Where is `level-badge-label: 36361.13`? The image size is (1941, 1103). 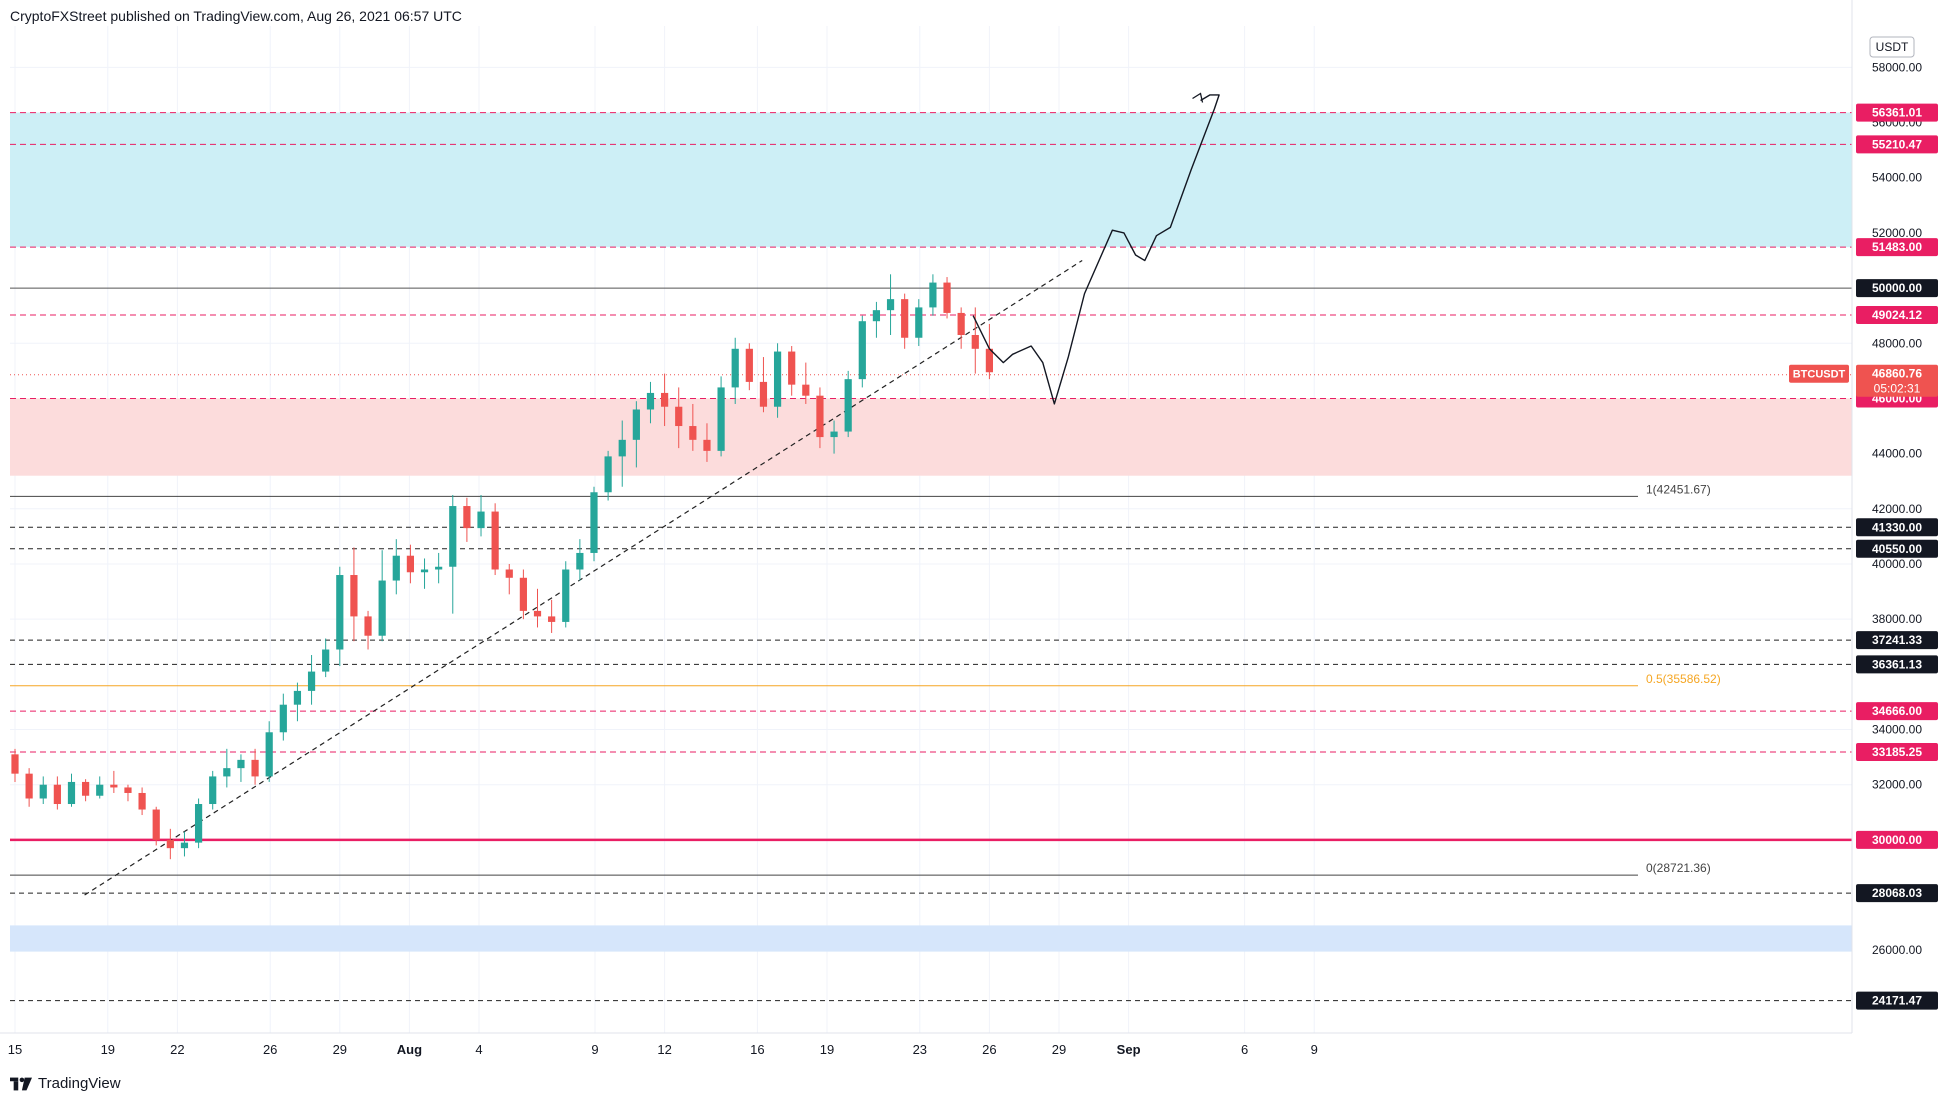
level-badge-label: 36361.13 is located at coordinates (1897, 664).